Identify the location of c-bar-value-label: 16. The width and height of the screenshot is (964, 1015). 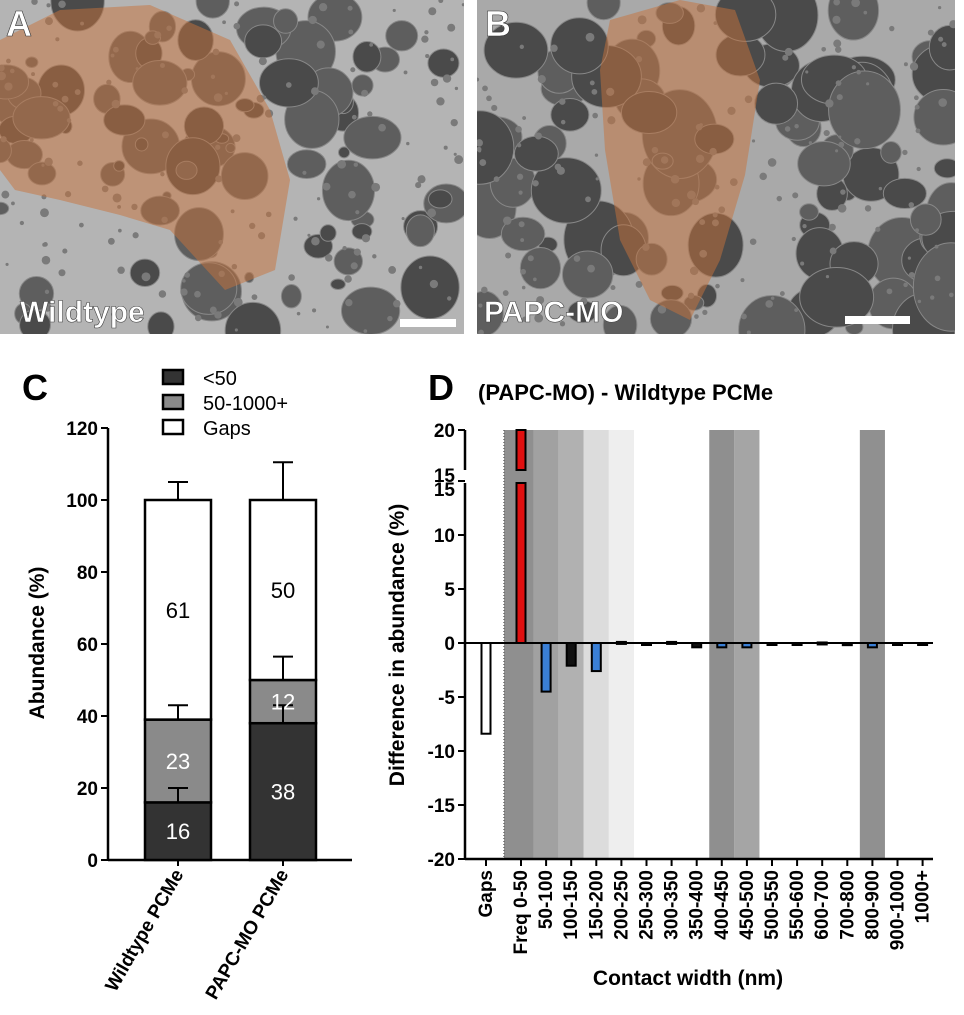
(178, 831).